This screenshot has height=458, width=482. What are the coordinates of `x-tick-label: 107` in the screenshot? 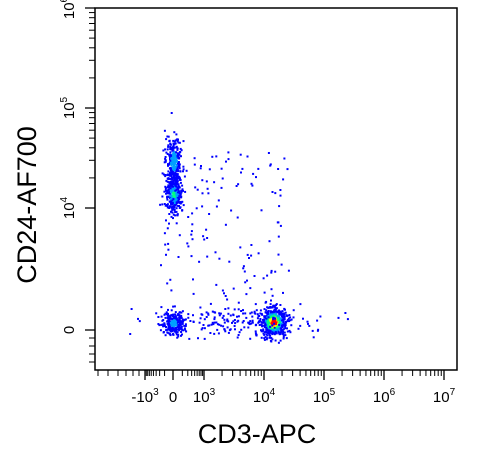 It's located at (444, 396).